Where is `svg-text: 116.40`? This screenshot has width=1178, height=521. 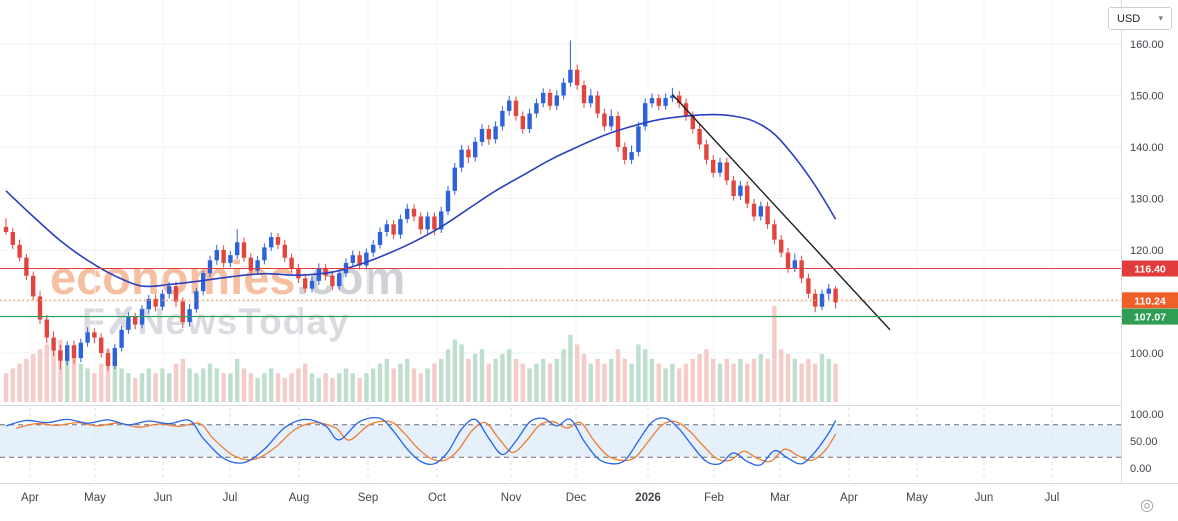 svg-text: 116.40 is located at coordinates (1150, 270).